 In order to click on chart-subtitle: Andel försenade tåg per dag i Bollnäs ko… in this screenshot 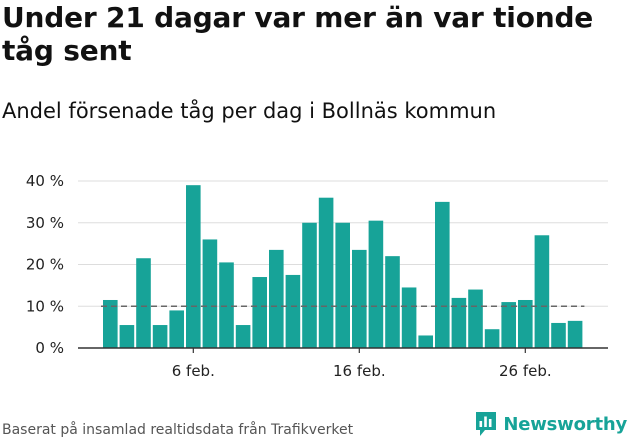, I will do `click(249, 111)`.